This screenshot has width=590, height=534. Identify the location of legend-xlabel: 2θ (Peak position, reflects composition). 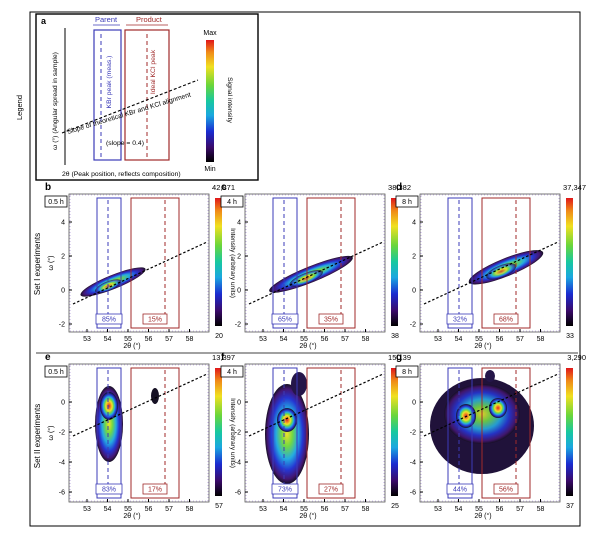
(121, 174).